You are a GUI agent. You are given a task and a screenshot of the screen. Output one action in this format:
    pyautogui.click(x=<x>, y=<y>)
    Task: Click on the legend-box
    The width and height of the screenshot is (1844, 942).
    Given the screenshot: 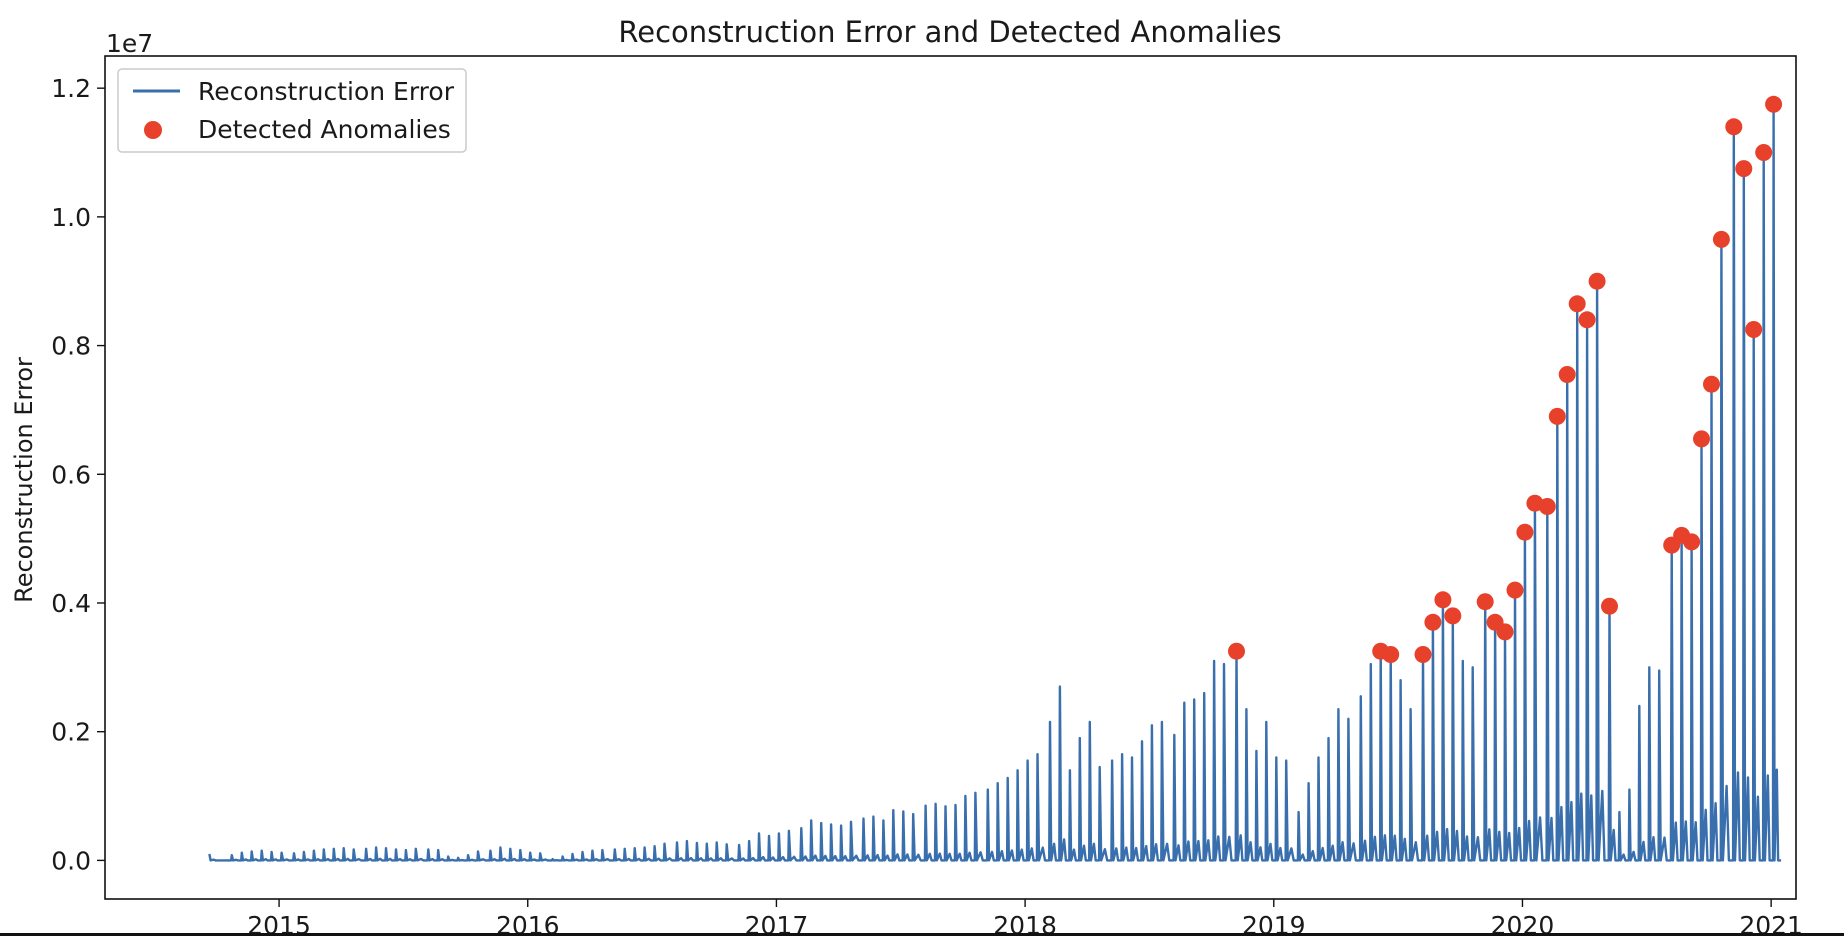 What is the action you would take?
    pyautogui.click(x=292, y=110)
    